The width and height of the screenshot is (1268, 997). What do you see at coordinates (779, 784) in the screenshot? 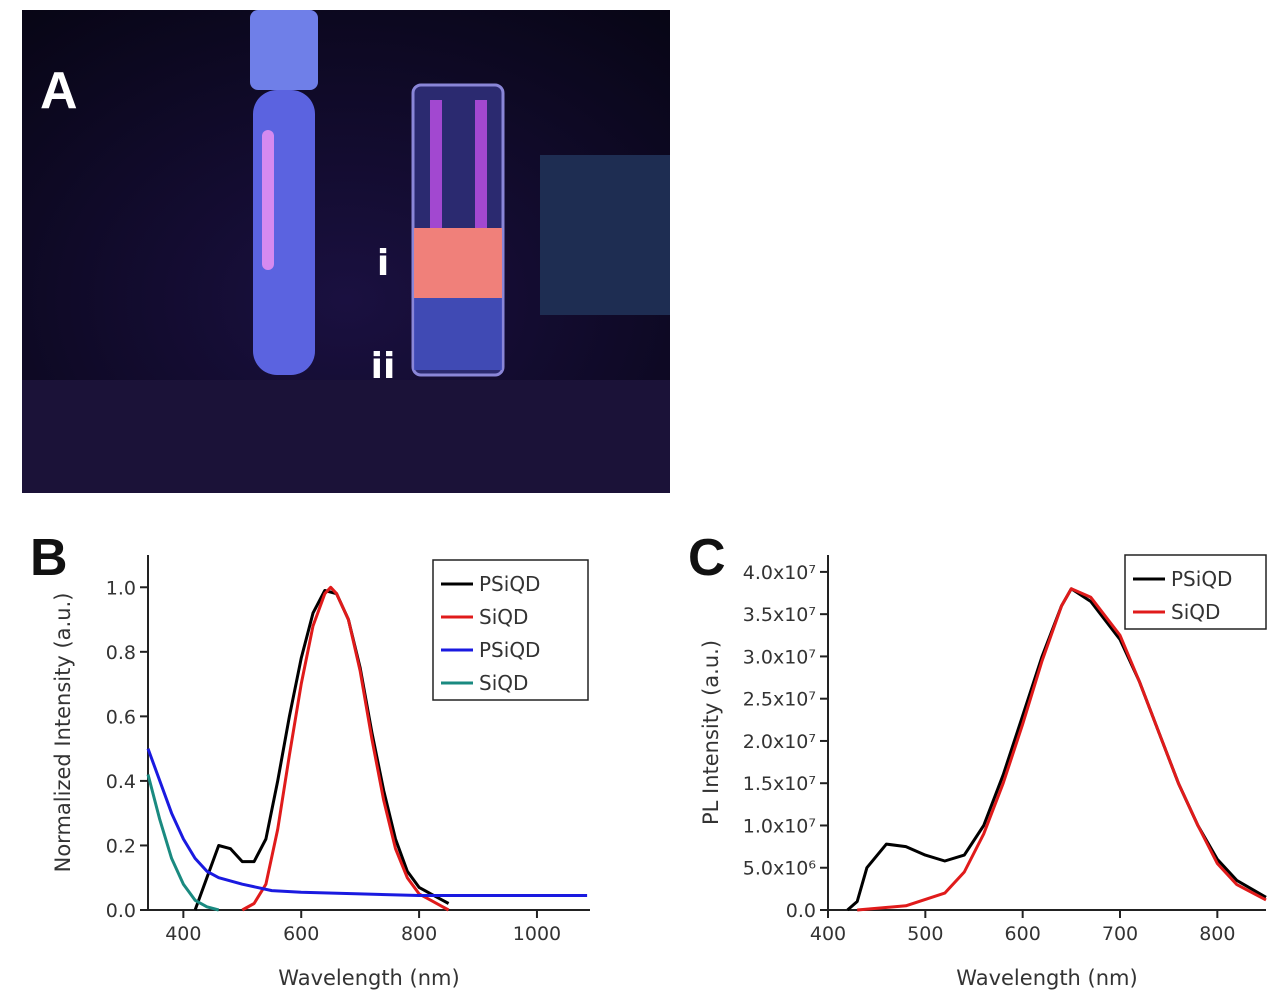
I see `y-tick-label: 1.5x10⁷` at bounding box center [779, 784].